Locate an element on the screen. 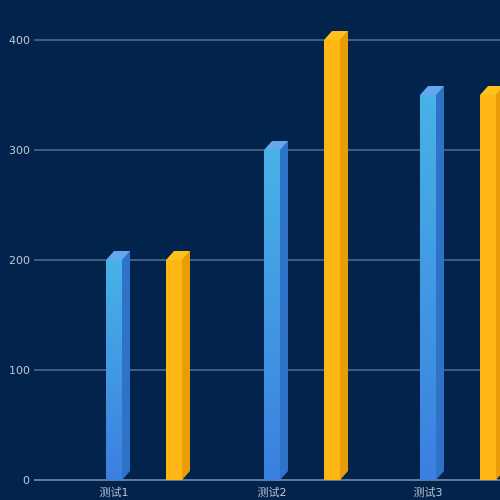 The width and height of the screenshot is (500, 500). y-tick-label: 300 is located at coordinates (19, 150).